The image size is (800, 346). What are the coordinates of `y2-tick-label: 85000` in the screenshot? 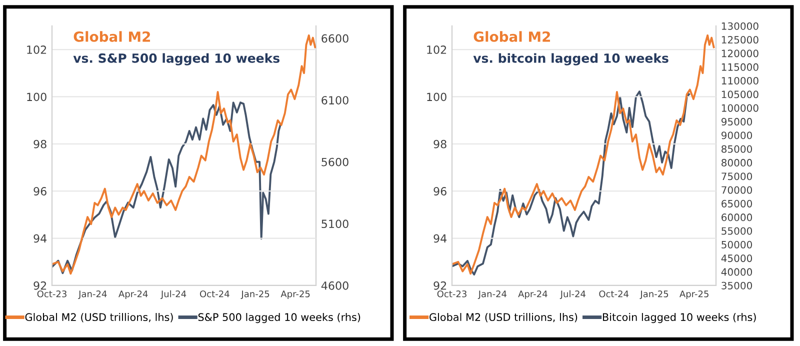 It's located at (737, 149).